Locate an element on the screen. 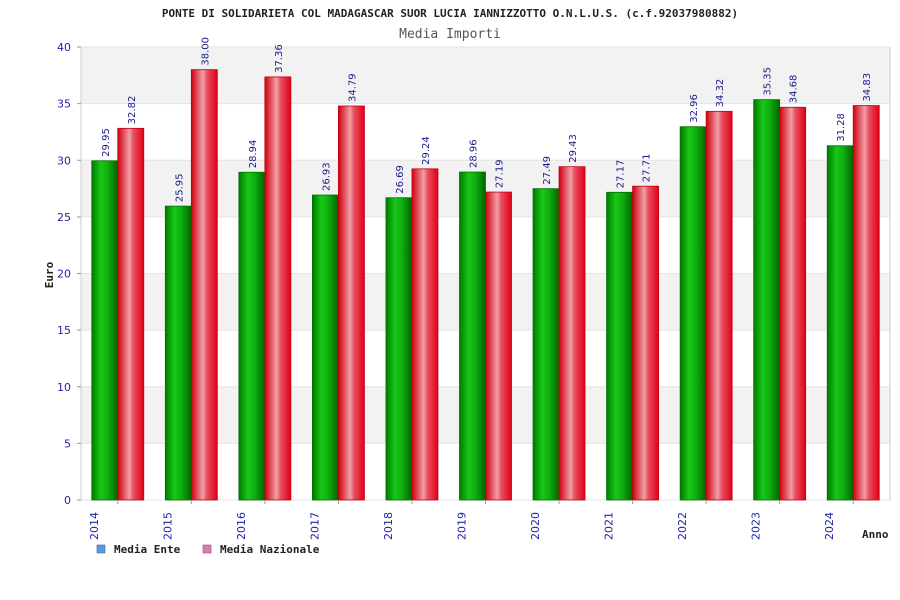 The height and width of the screenshot is (600, 900). value-label-media-nazionale-2022: 34.32 is located at coordinates (720, 93).